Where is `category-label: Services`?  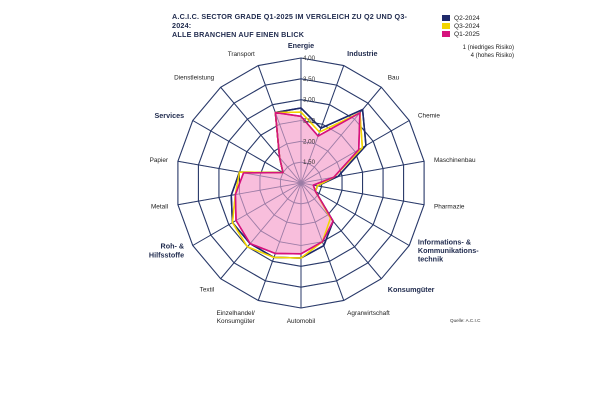 category-label: Services is located at coordinates (170, 115).